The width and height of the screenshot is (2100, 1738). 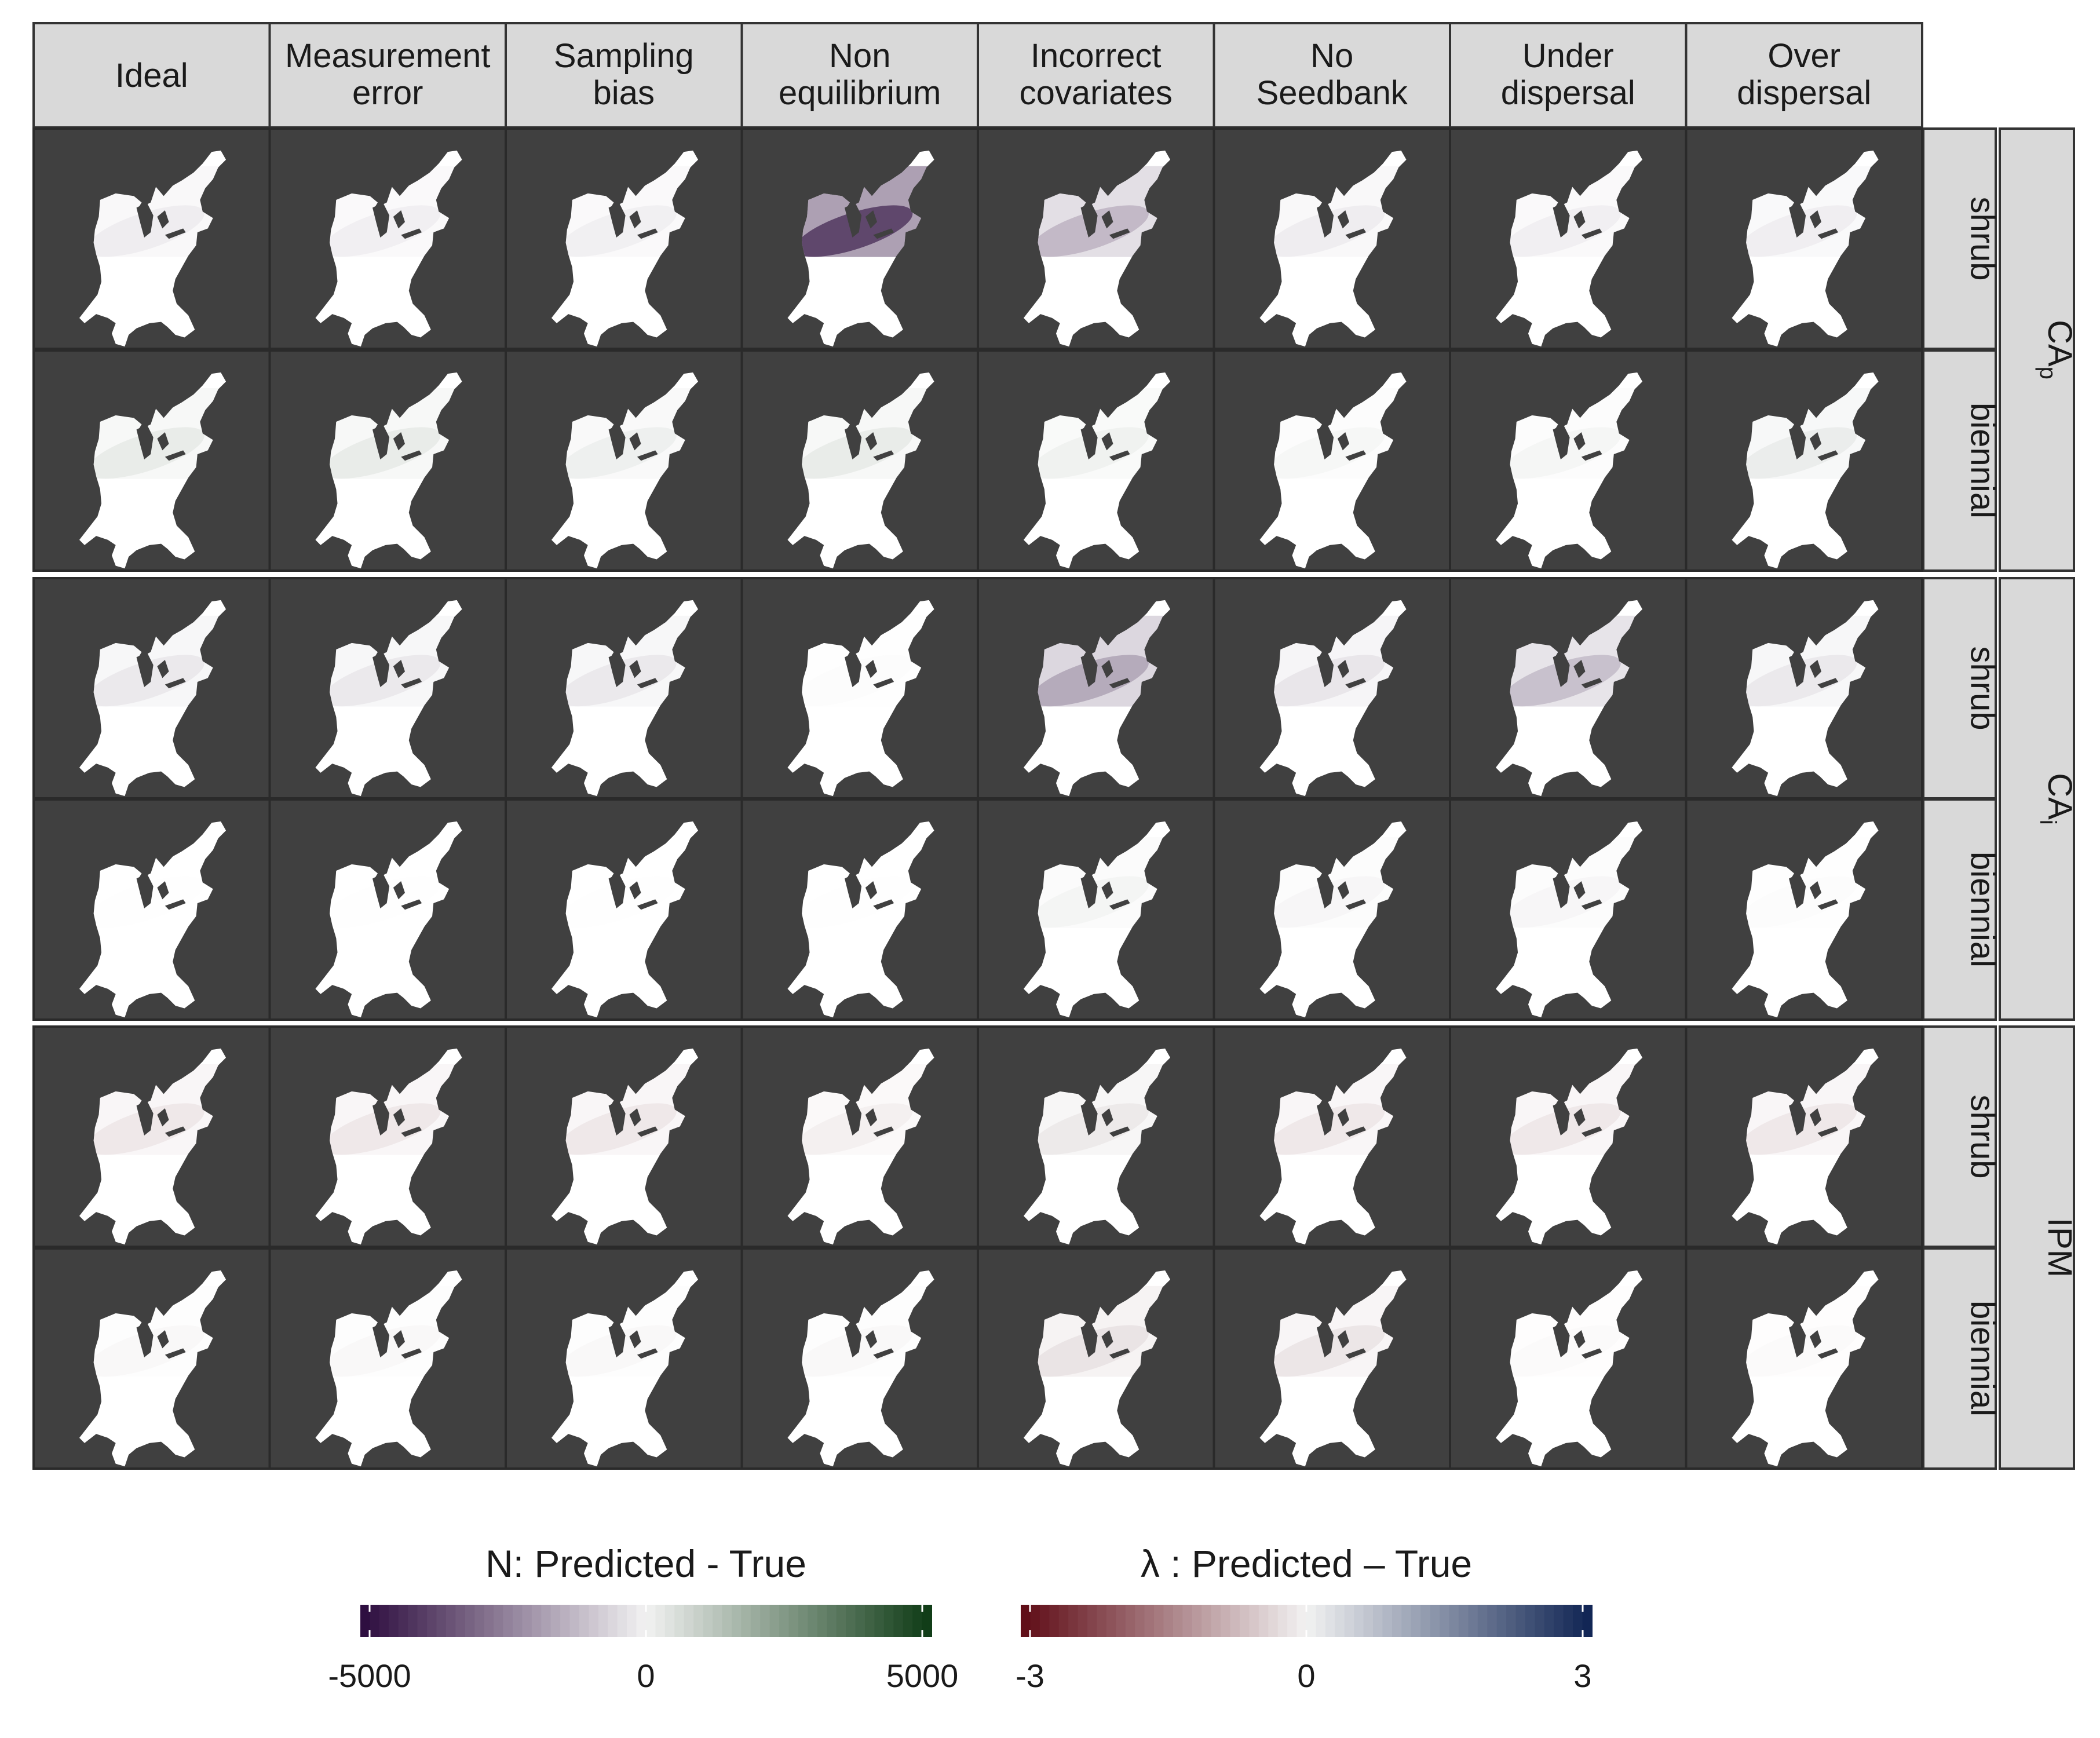 What do you see at coordinates (1582, 1675) in the screenshot?
I see `legend-tick-label: 3` at bounding box center [1582, 1675].